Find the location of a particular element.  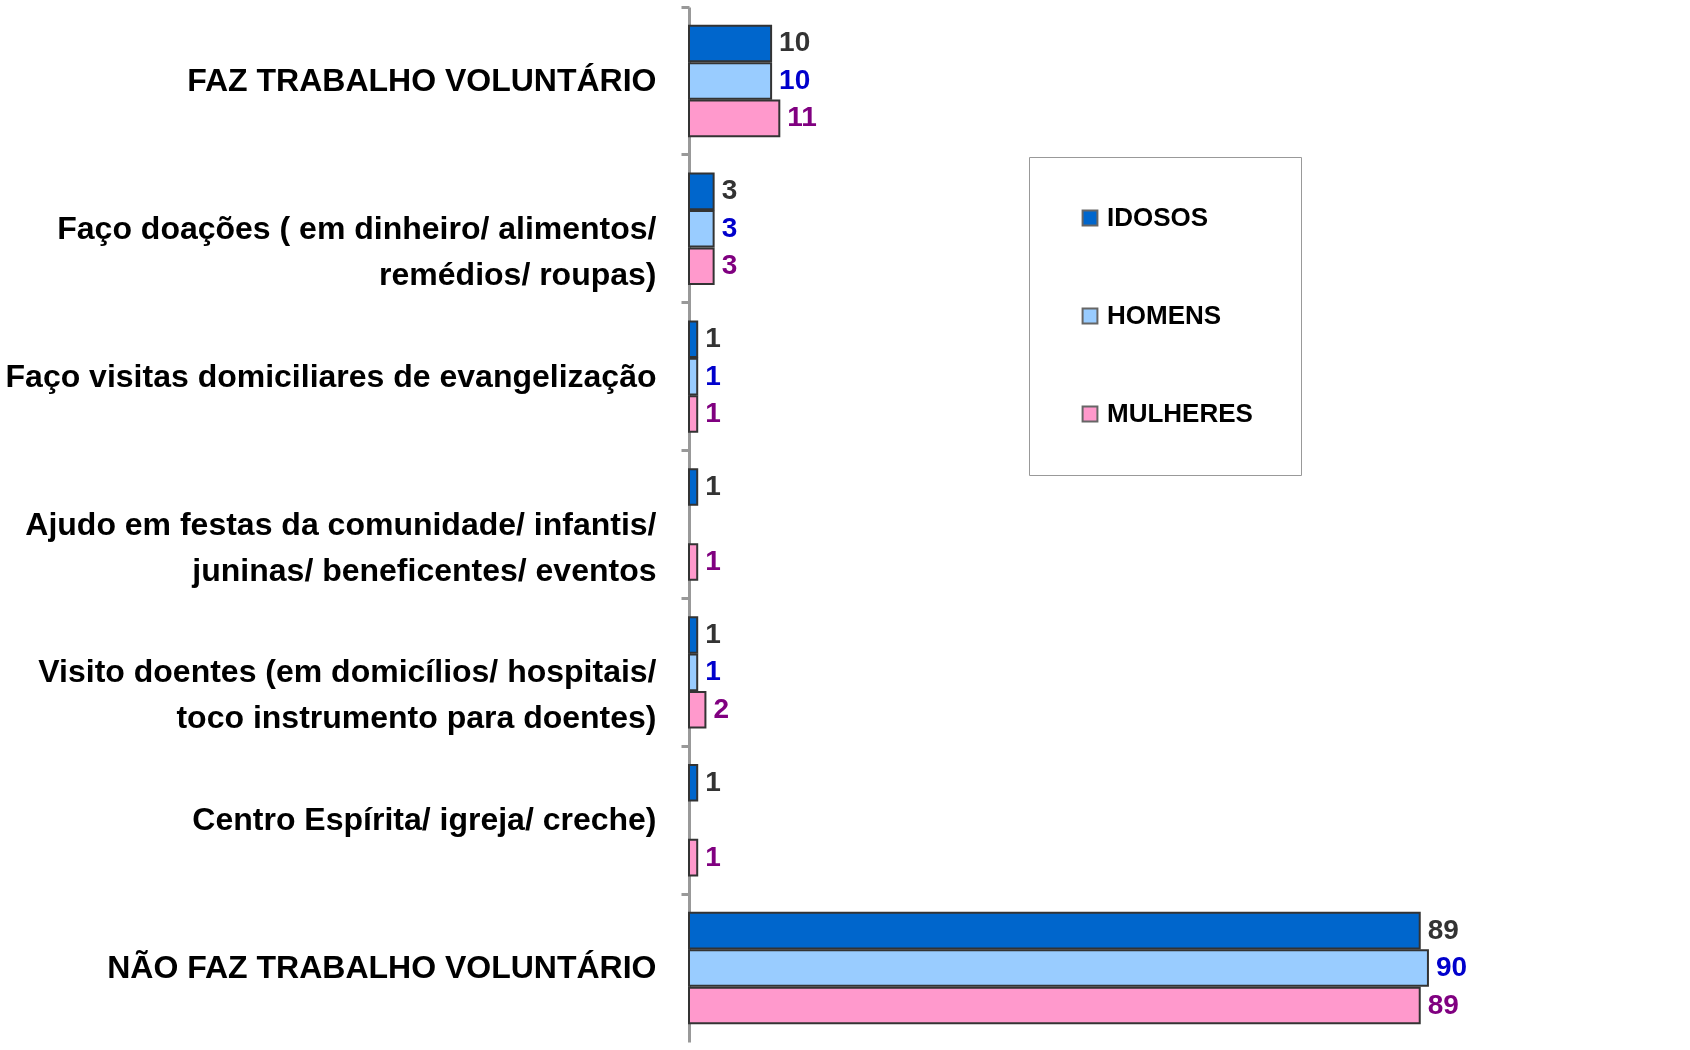

legend-label: IDOSOS is located at coordinates (1158, 217).